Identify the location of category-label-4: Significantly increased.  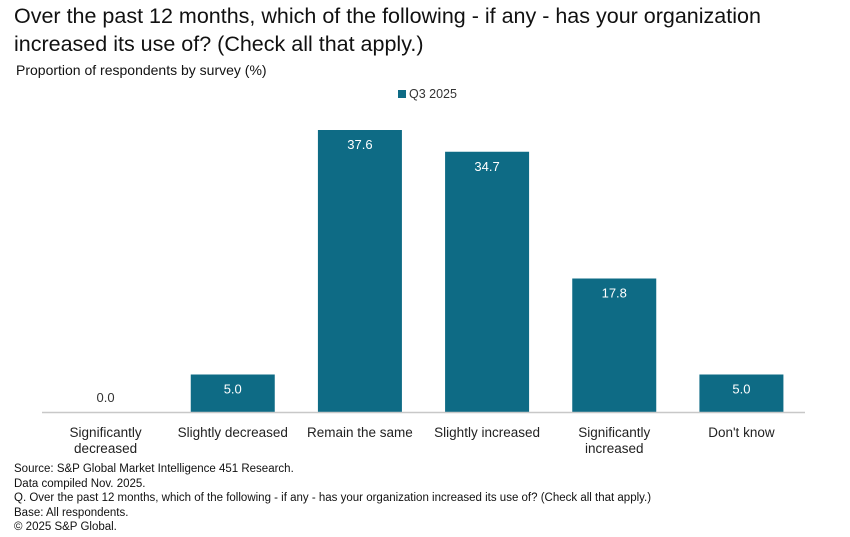
(614, 440).